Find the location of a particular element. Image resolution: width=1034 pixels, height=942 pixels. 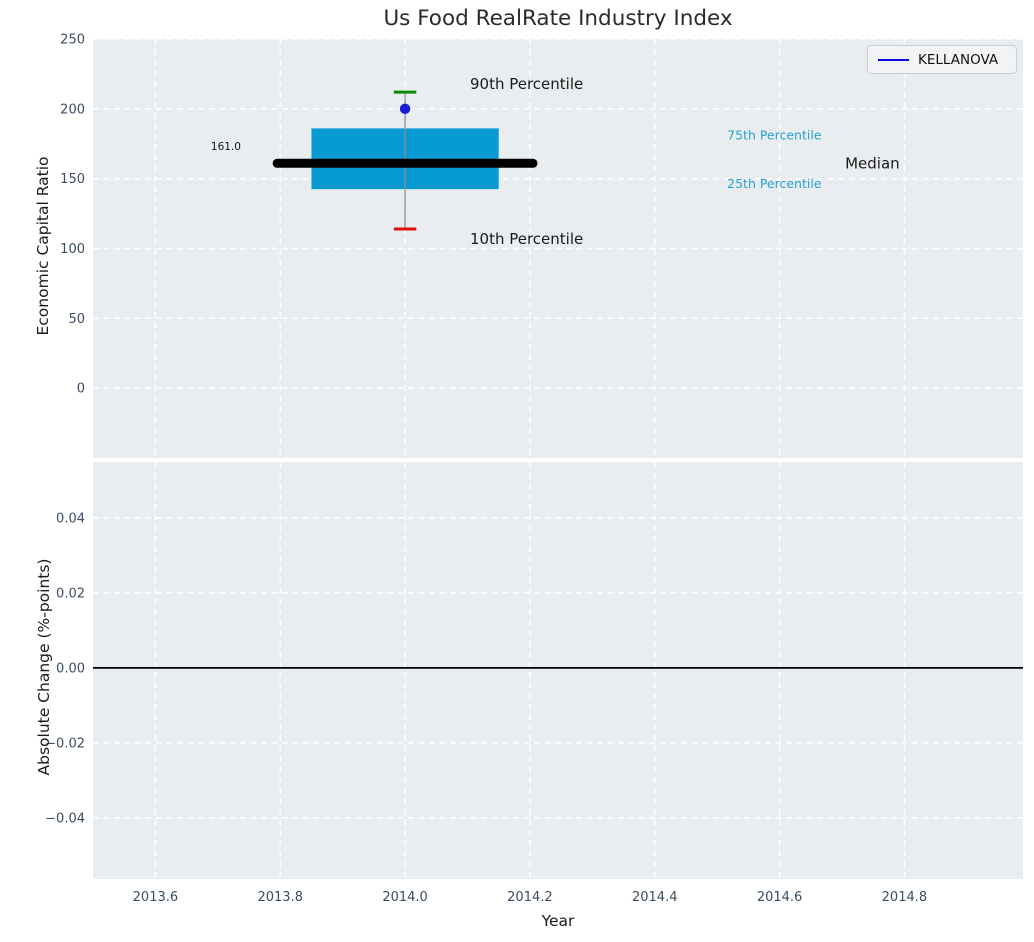

x-tick-label: 2014.4 is located at coordinates (655, 897).